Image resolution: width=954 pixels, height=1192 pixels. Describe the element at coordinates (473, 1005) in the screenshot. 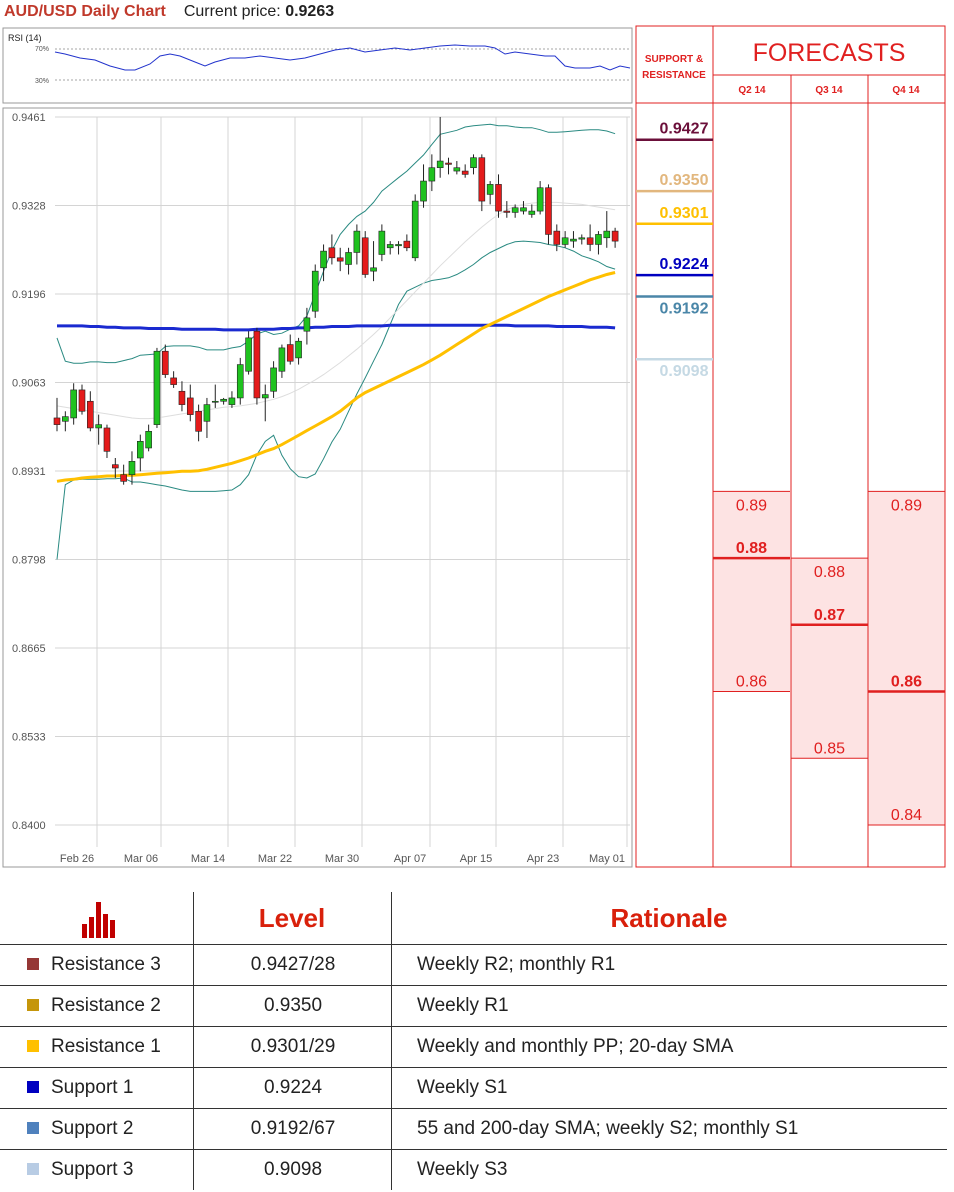

I see `table-row: Resistance 2 0.9350 Weekly R1` at that location.